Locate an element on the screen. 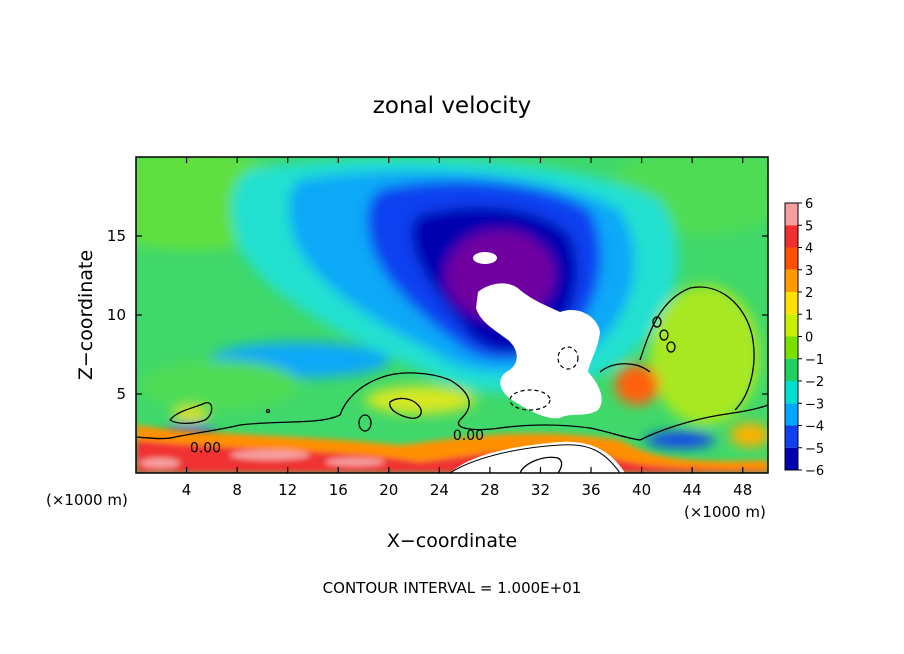 Image resolution: width=904 pixels, height=654 pixels. contour-small-dot is located at coordinates (268, 411).